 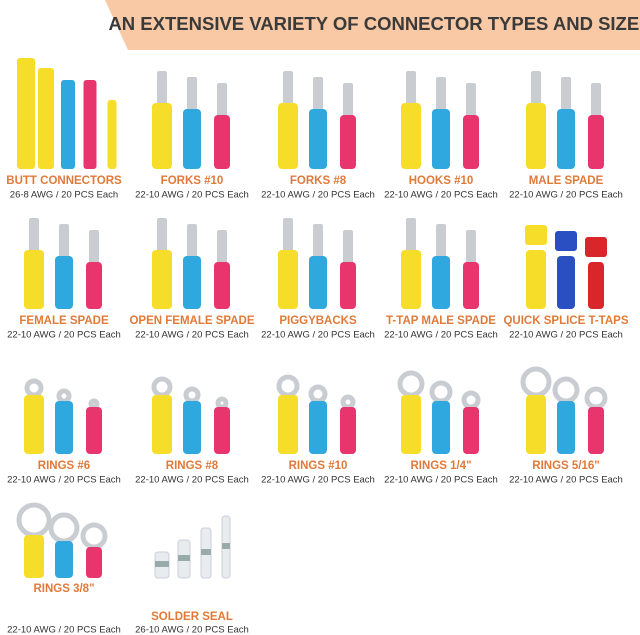 I want to click on item-name: RINGS 5/16", so click(x=565, y=466).